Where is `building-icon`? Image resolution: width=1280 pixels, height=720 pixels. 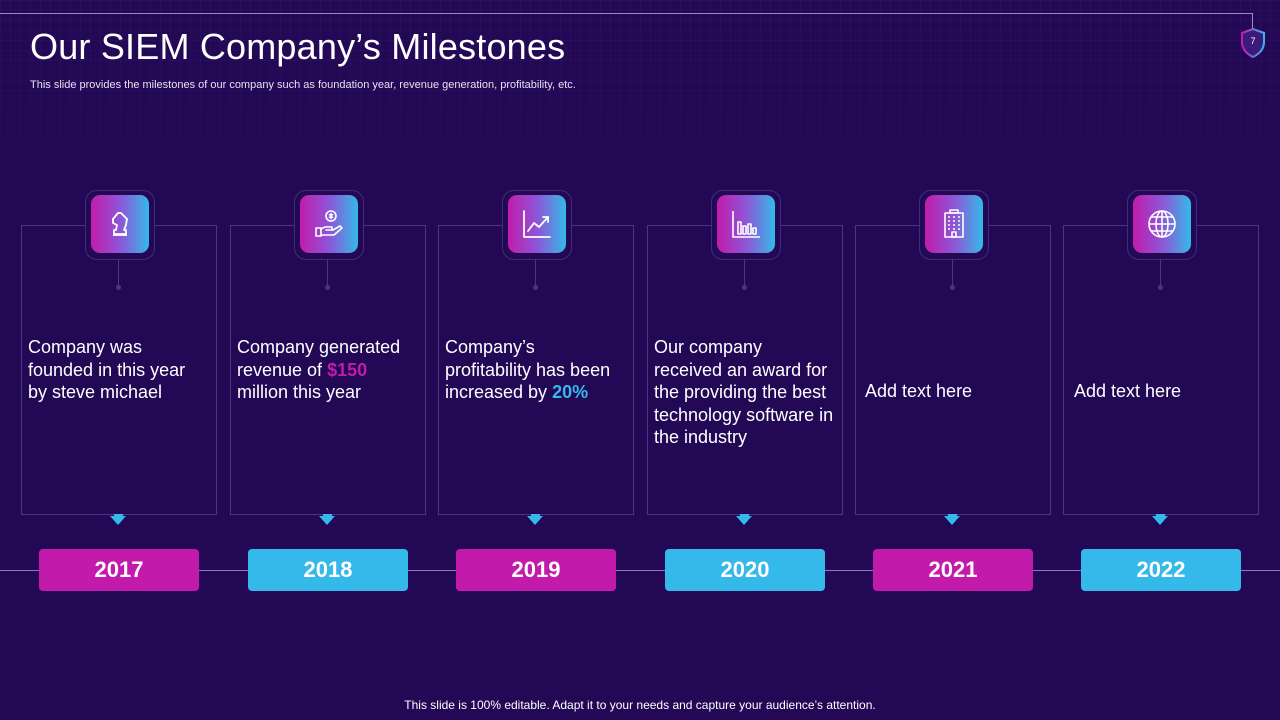
building-icon is located at coordinates (954, 223).